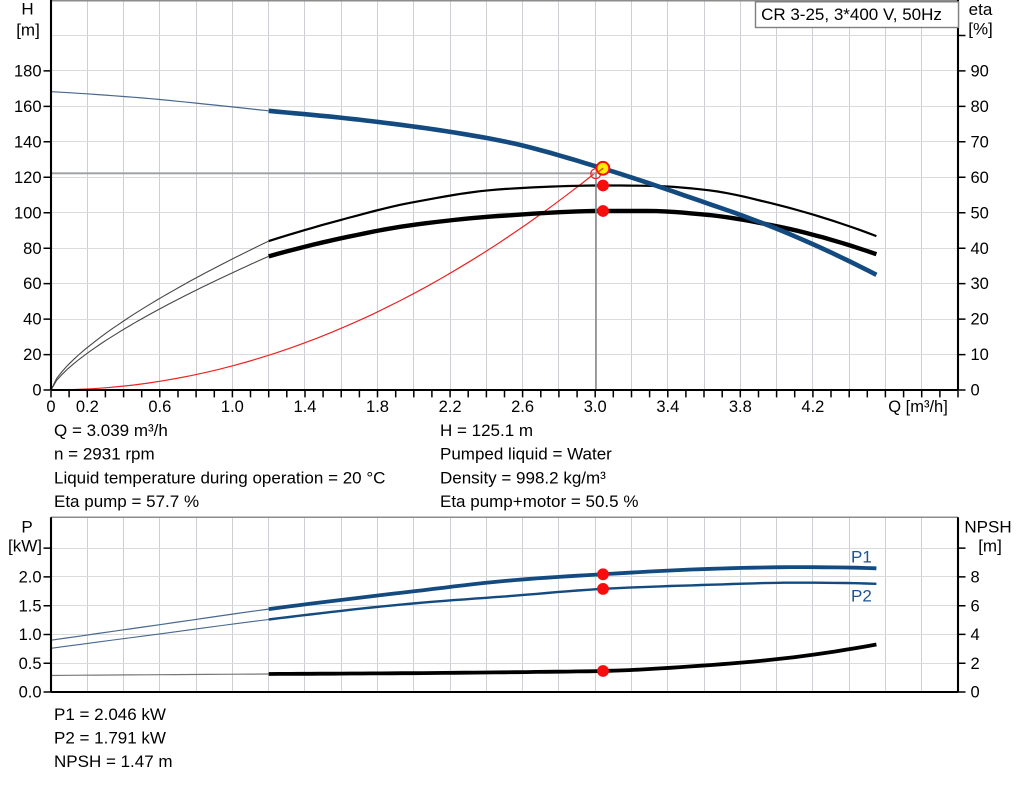 The image size is (1024, 786). Describe the element at coordinates (28, 107) in the screenshot. I see `svg-text: 160` at that location.